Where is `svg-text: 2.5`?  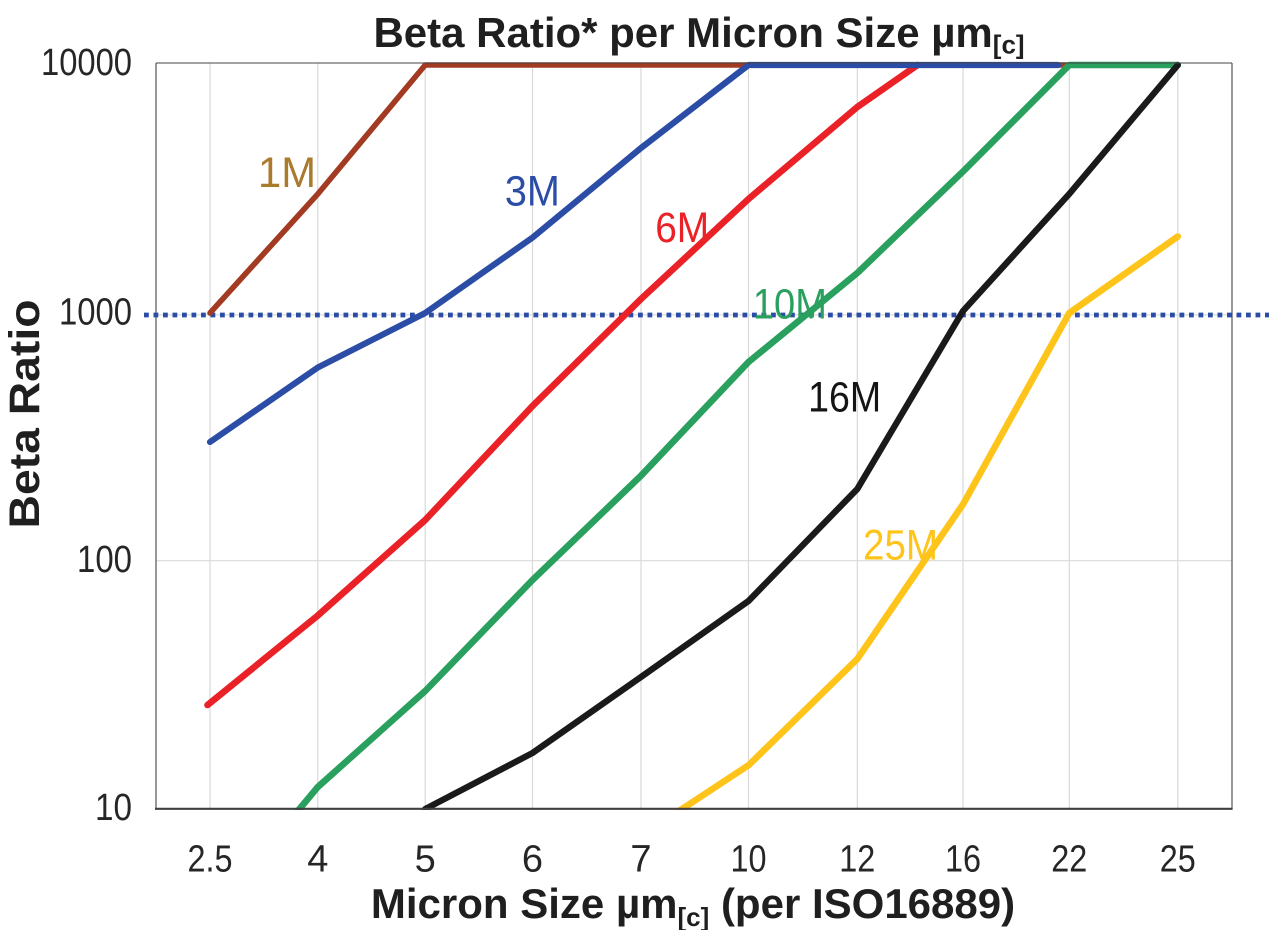
svg-text: 2.5 is located at coordinates (210, 860).